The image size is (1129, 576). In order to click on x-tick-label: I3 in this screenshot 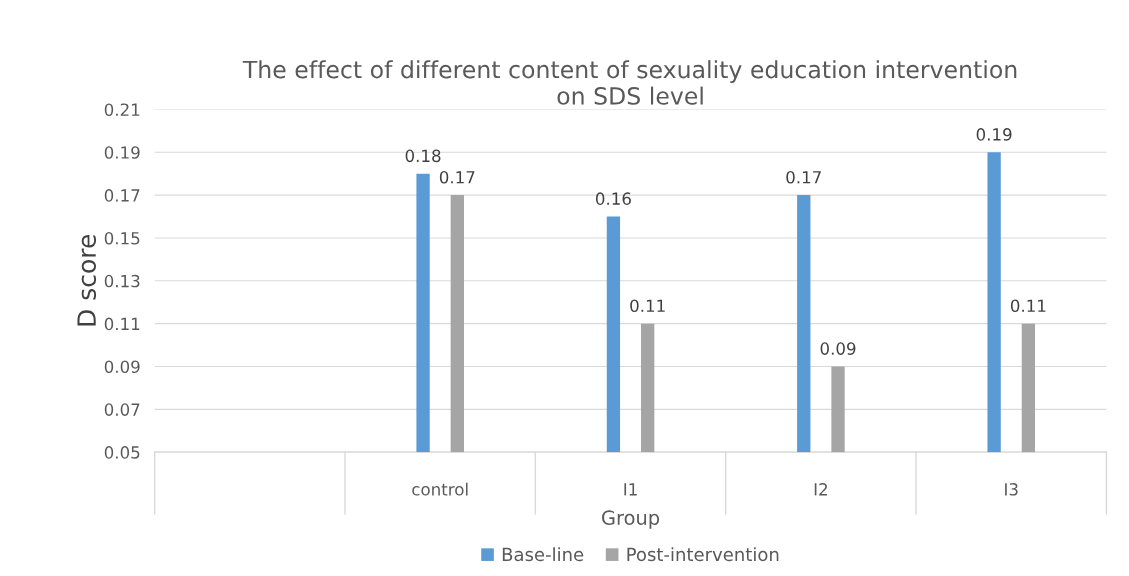, I will do `click(1011, 489)`.